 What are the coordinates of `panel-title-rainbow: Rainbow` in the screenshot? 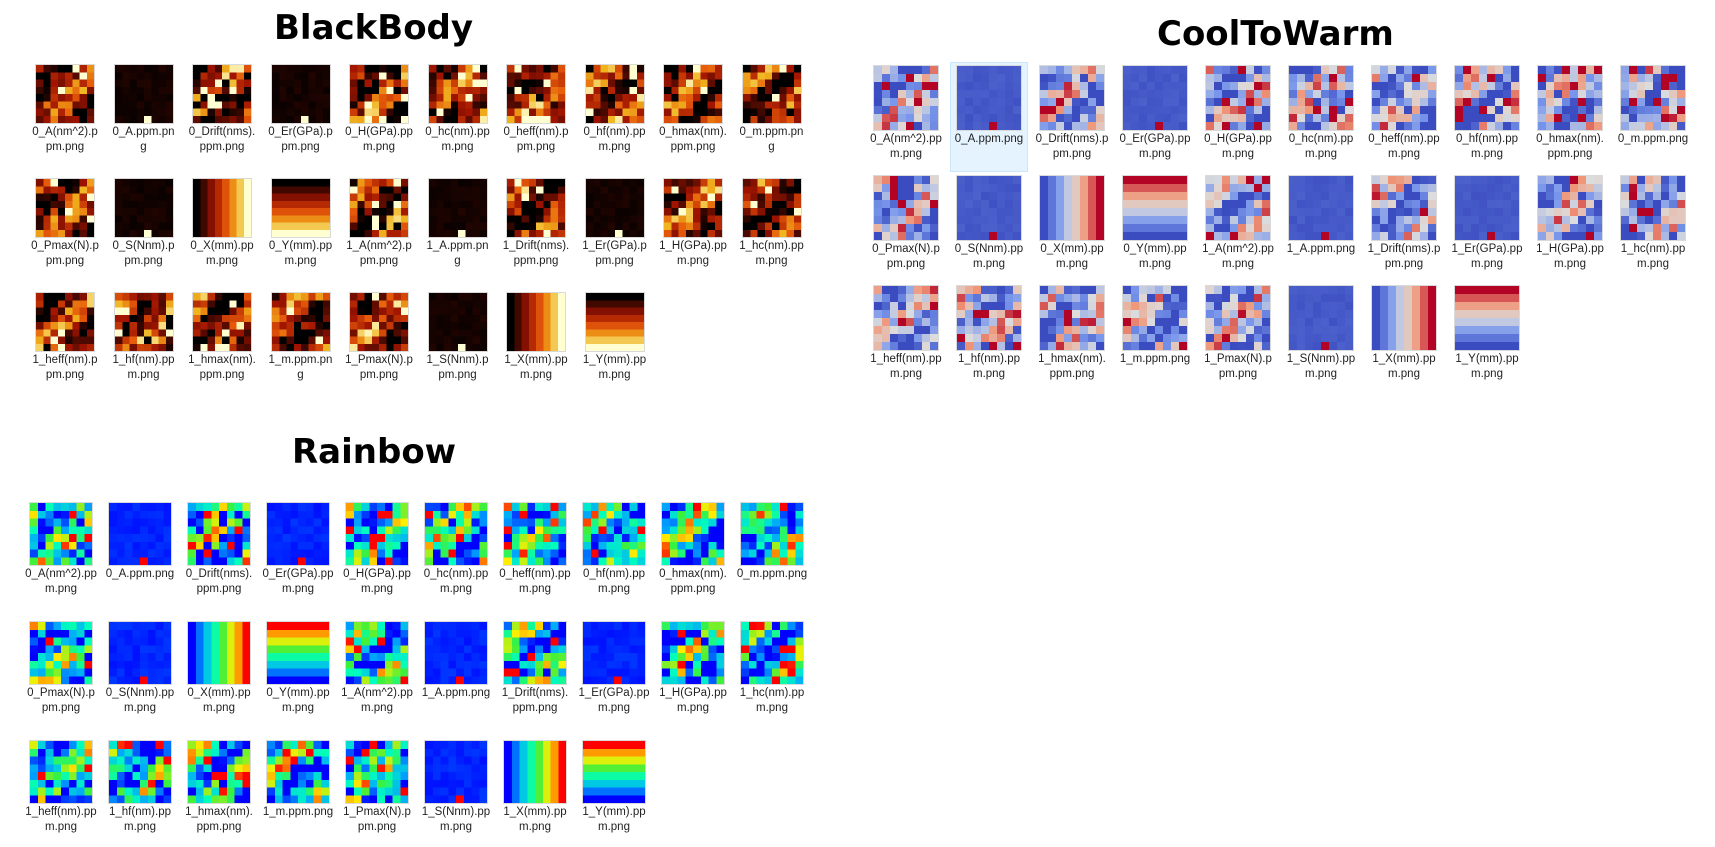 It's located at (374, 452).